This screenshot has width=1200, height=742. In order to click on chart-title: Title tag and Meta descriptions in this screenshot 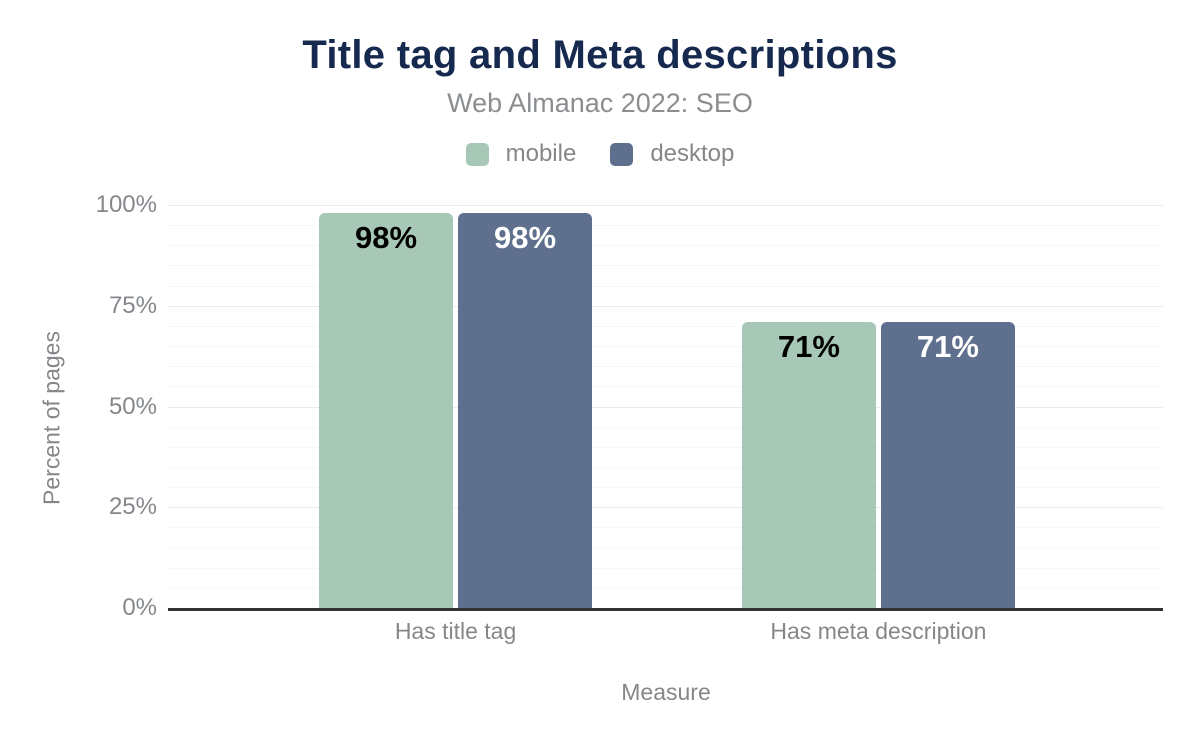, I will do `click(600, 55)`.